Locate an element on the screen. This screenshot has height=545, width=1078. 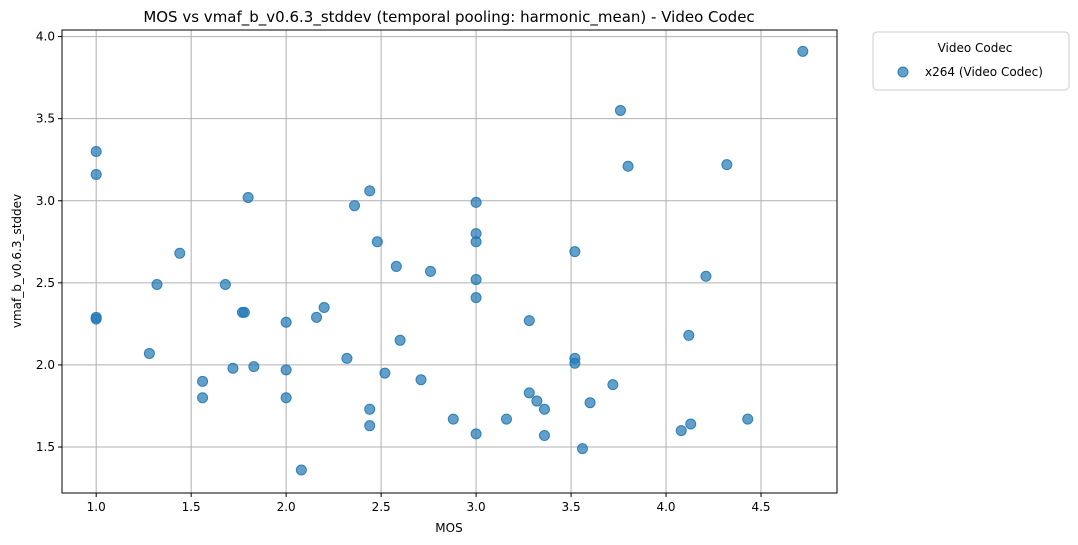
x-tick-label: 3.0 is located at coordinates (476, 507).